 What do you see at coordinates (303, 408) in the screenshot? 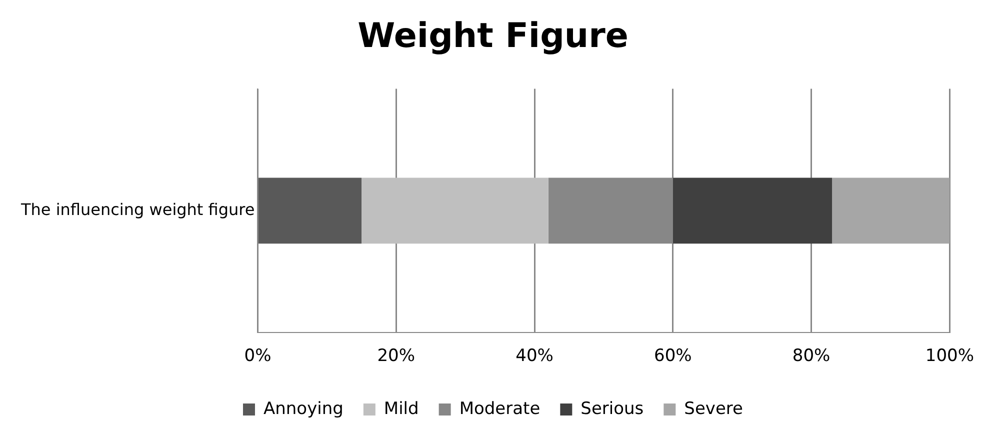
I see `legend-label: Annoying` at bounding box center [303, 408].